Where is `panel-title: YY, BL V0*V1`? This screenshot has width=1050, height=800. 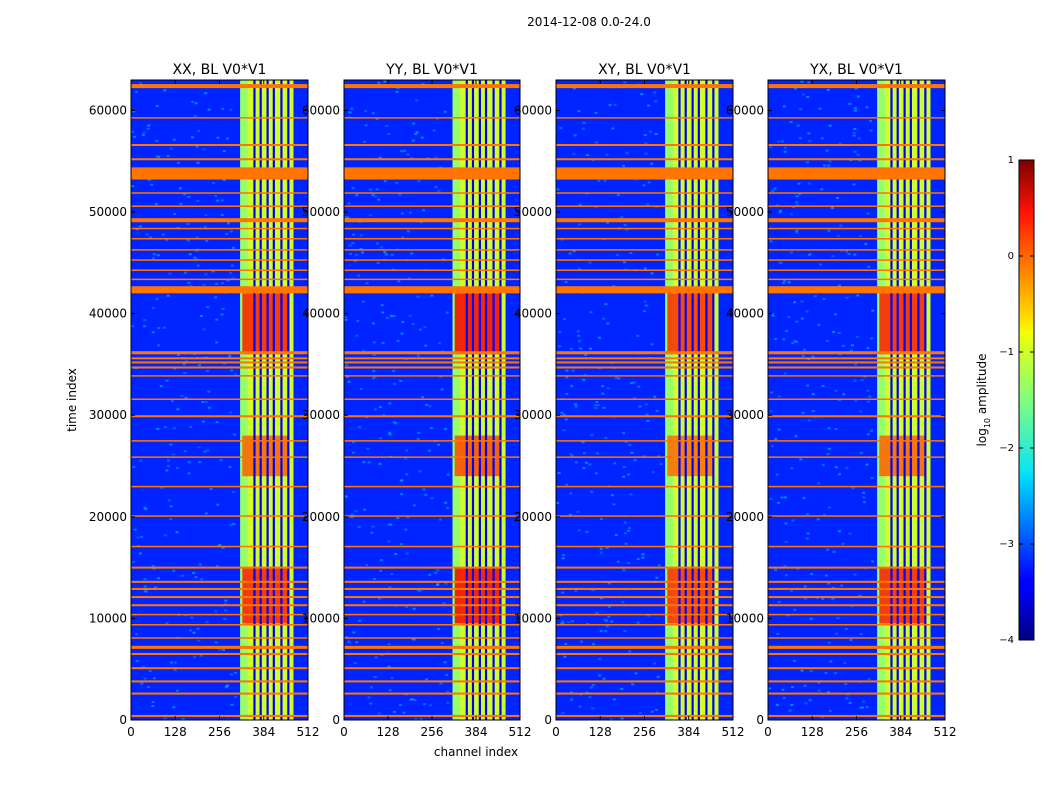
panel-title: YY, BL V0*V1 is located at coordinates (431, 70).